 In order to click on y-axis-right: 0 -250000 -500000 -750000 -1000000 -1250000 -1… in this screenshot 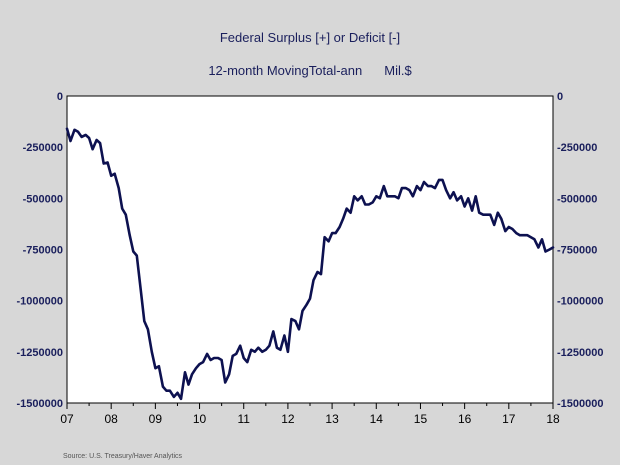, I will do `click(580, 250)`.